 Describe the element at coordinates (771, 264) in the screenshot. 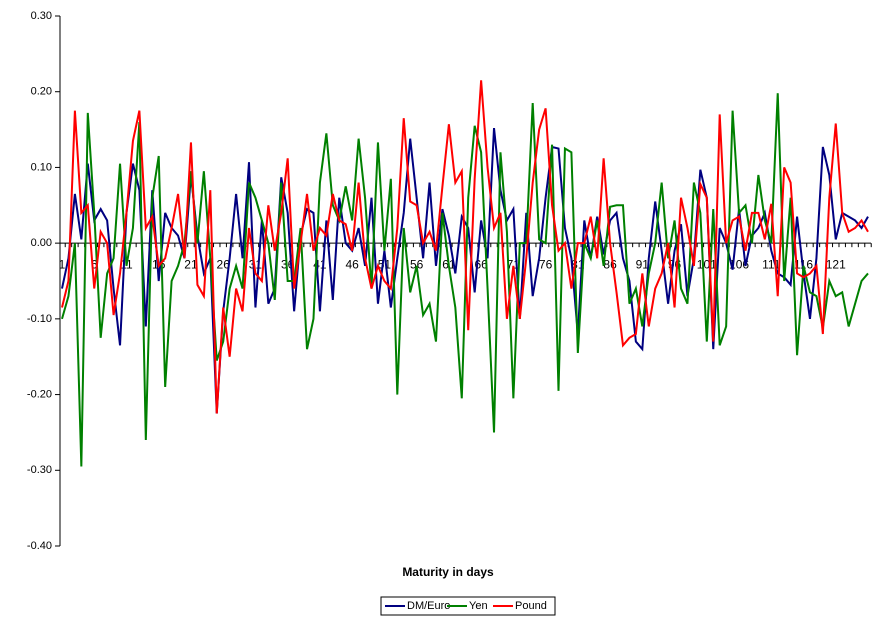

I see `x-tick-label: 111` at that location.